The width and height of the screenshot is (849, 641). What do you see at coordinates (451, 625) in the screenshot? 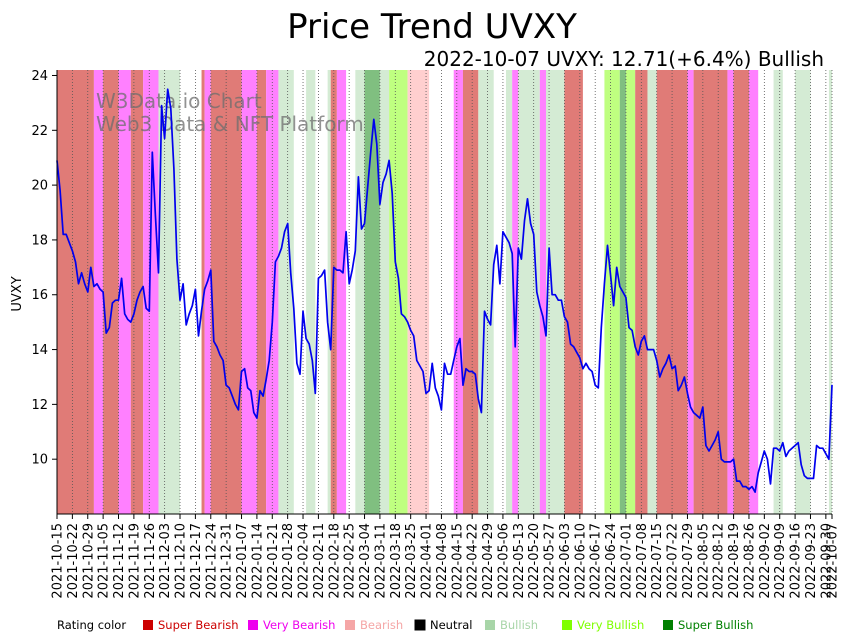
I see `legend-label: Neutral` at bounding box center [451, 625].